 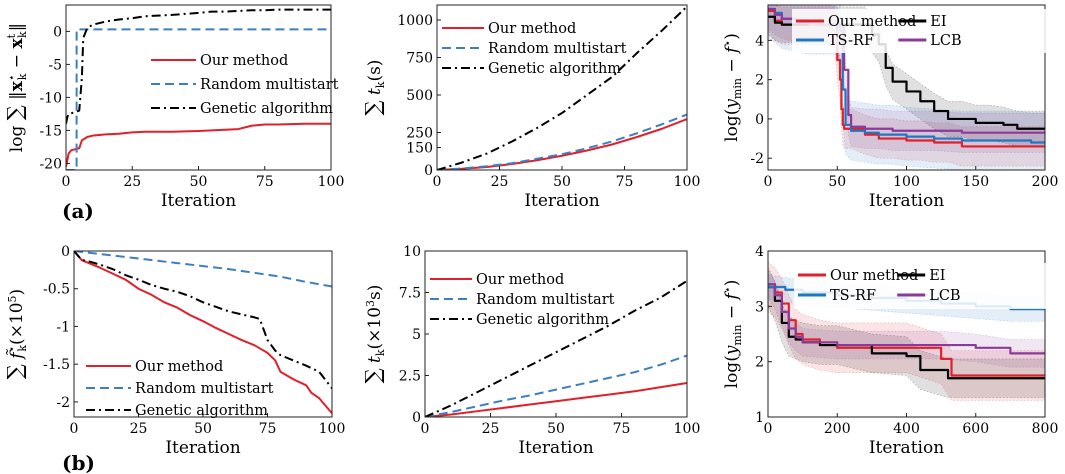 I want to click on y-tick-label: 10, so click(x=412, y=252).